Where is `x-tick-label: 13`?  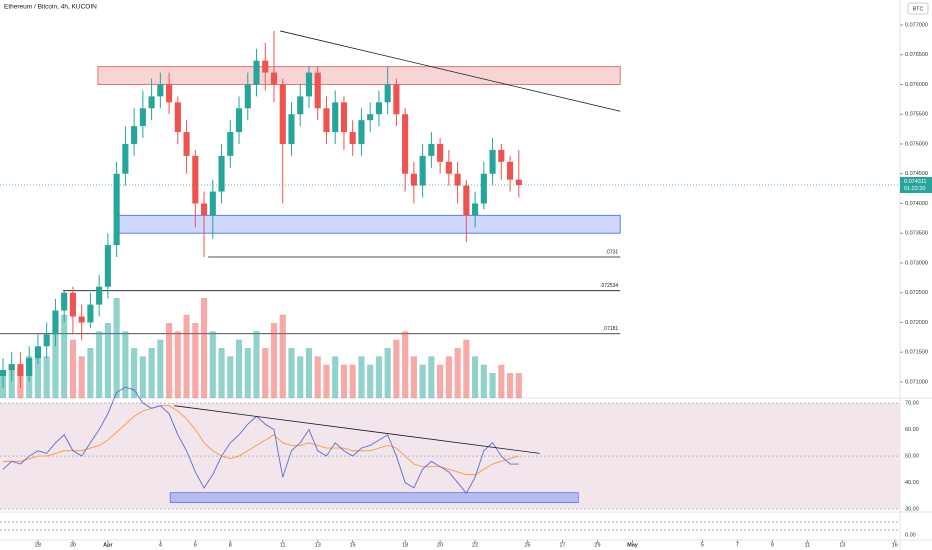
x-tick-label: 13 is located at coordinates (318, 545).